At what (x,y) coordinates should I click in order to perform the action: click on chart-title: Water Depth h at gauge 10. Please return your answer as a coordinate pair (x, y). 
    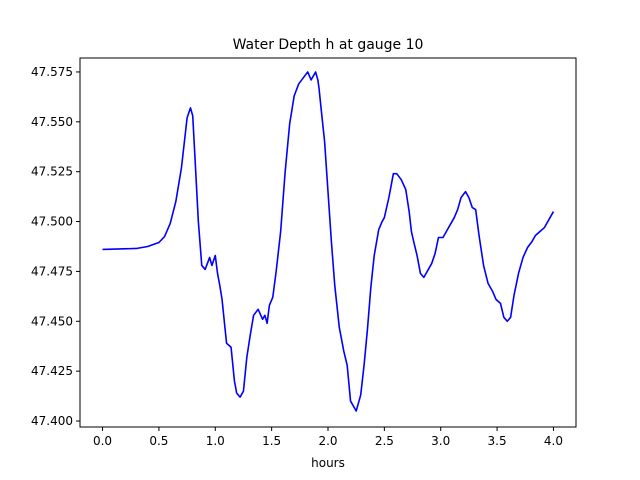
    Looking at the image, I should click on (328, 45).